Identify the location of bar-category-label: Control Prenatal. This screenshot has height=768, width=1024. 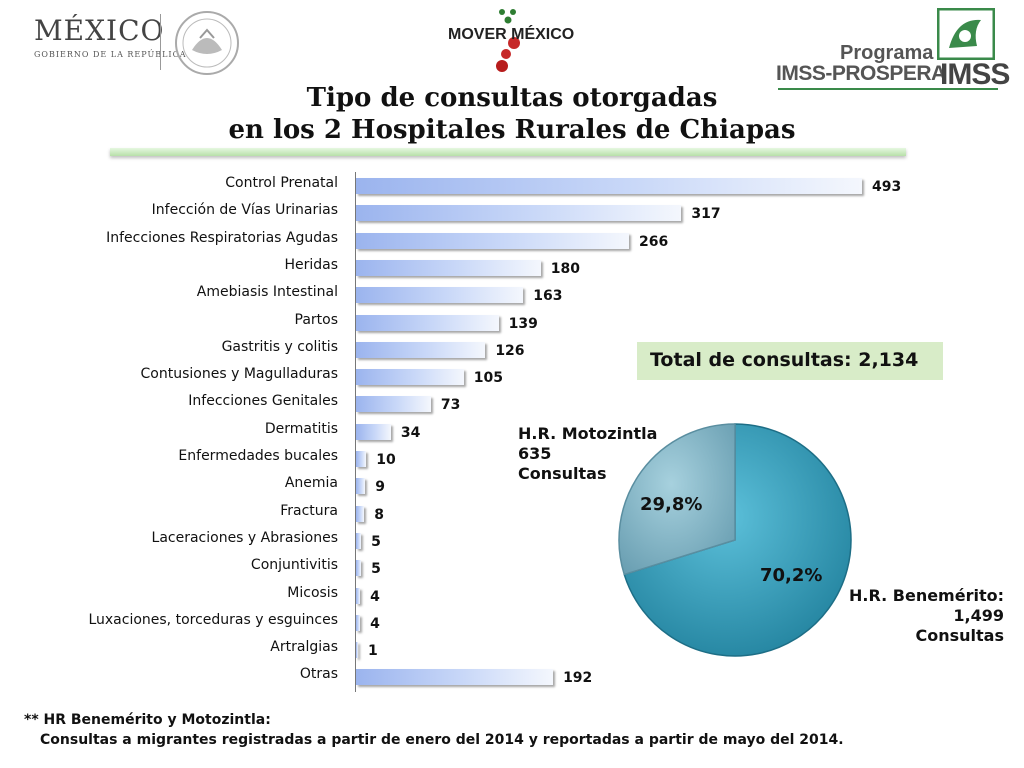
(281, 183).